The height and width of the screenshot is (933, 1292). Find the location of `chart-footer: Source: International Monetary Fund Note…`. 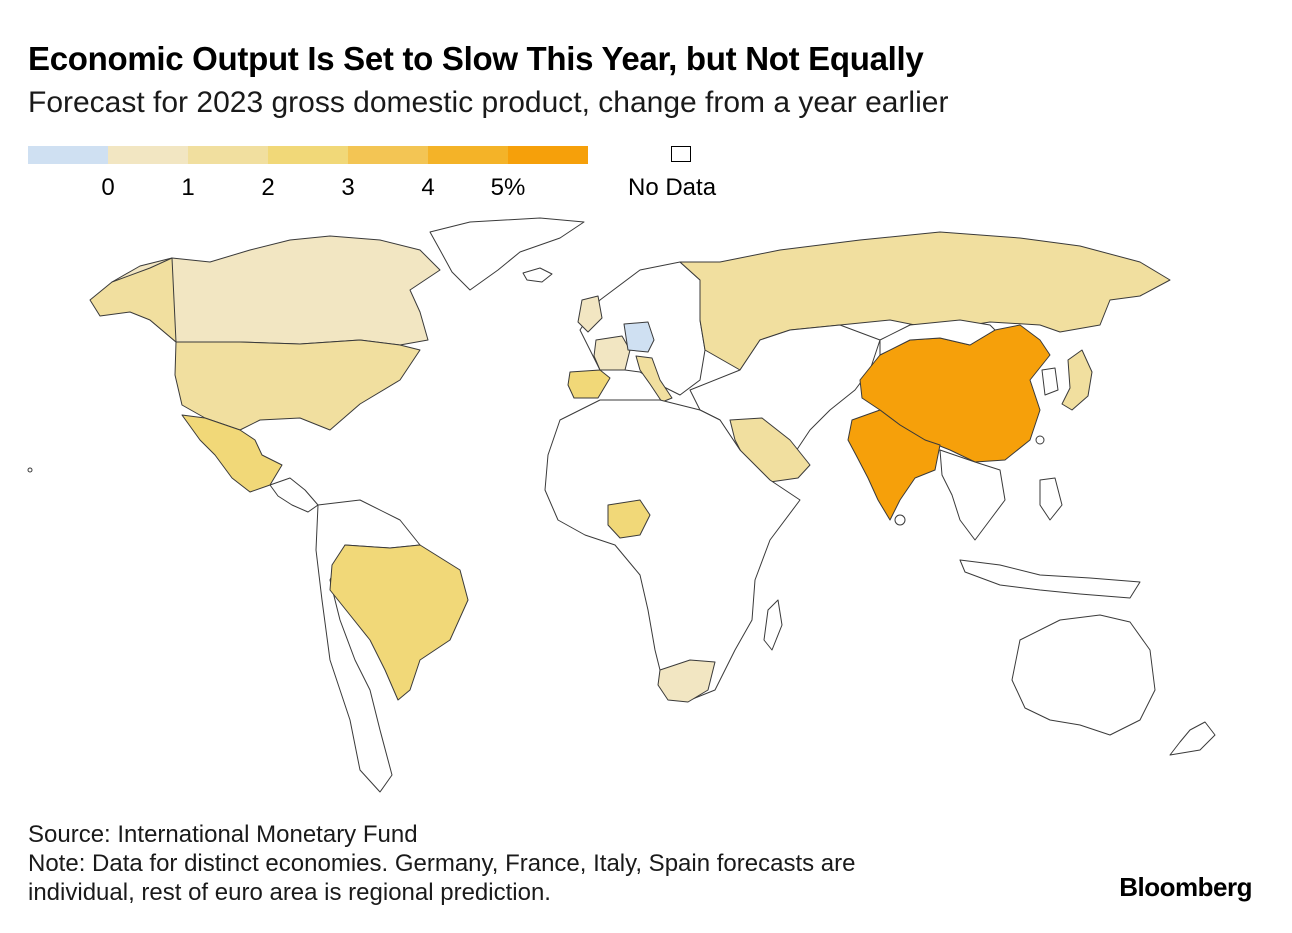

chart-footer: Source: International Monetary Fund Note… is located at coordinates (441, 863).